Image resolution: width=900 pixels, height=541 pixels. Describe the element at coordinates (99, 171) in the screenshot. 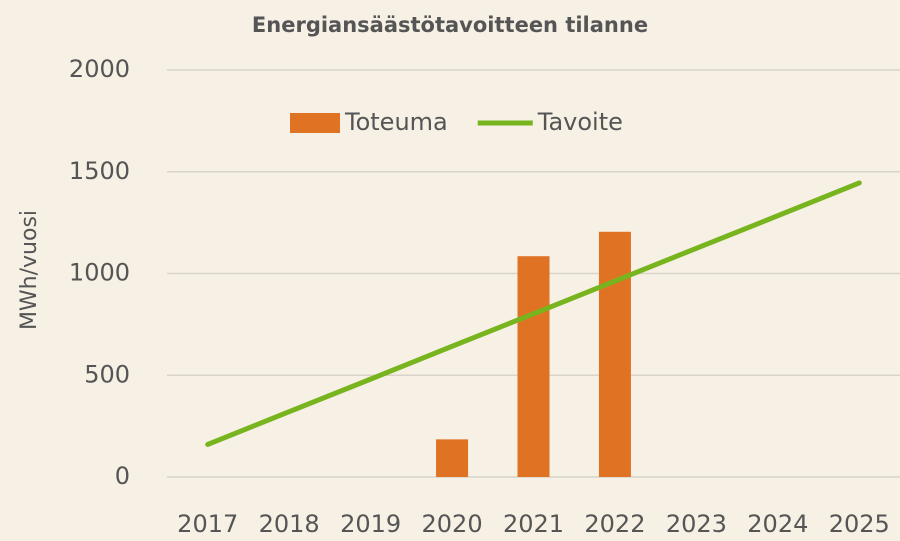

I see `y-tick-label: 1500` at that location.